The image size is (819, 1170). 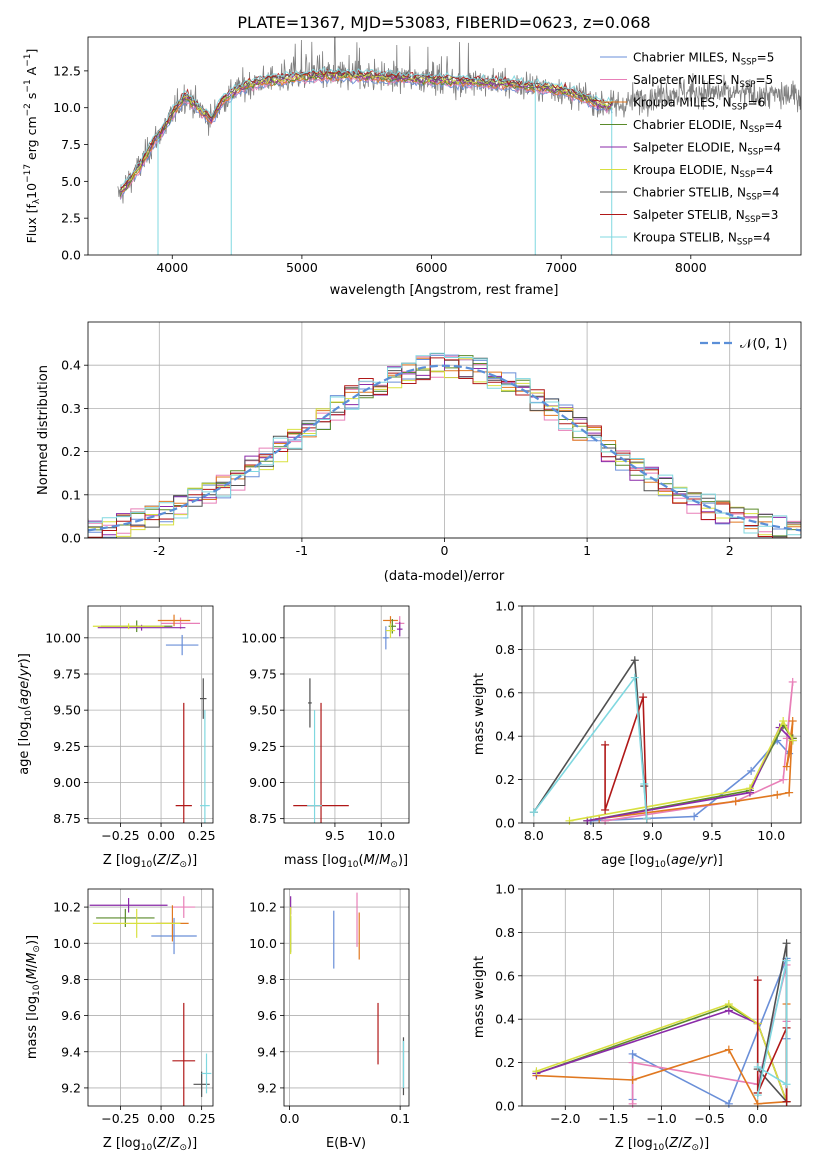 What do you see at coordinates (505, 1019) in the screenshot?
I see `y-tick-label: 0.4` at bounding box center [505, 1019].